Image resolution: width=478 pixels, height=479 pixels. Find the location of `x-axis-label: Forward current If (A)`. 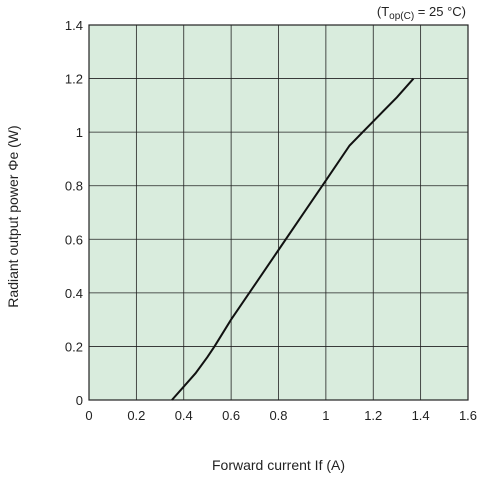

x-axis-label: Forward current If (A) is located at coordinates (278, 465).